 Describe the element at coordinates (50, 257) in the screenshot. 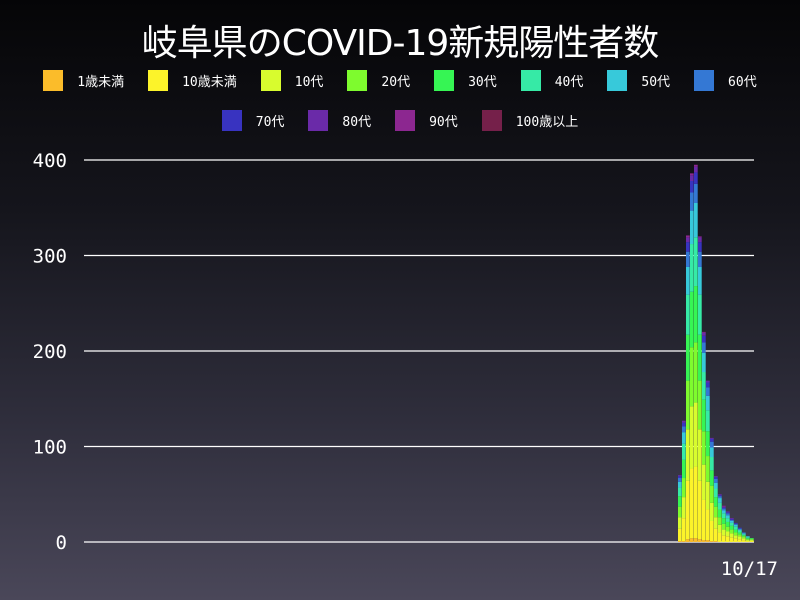

I see `y-tick-label: 300` at that location.